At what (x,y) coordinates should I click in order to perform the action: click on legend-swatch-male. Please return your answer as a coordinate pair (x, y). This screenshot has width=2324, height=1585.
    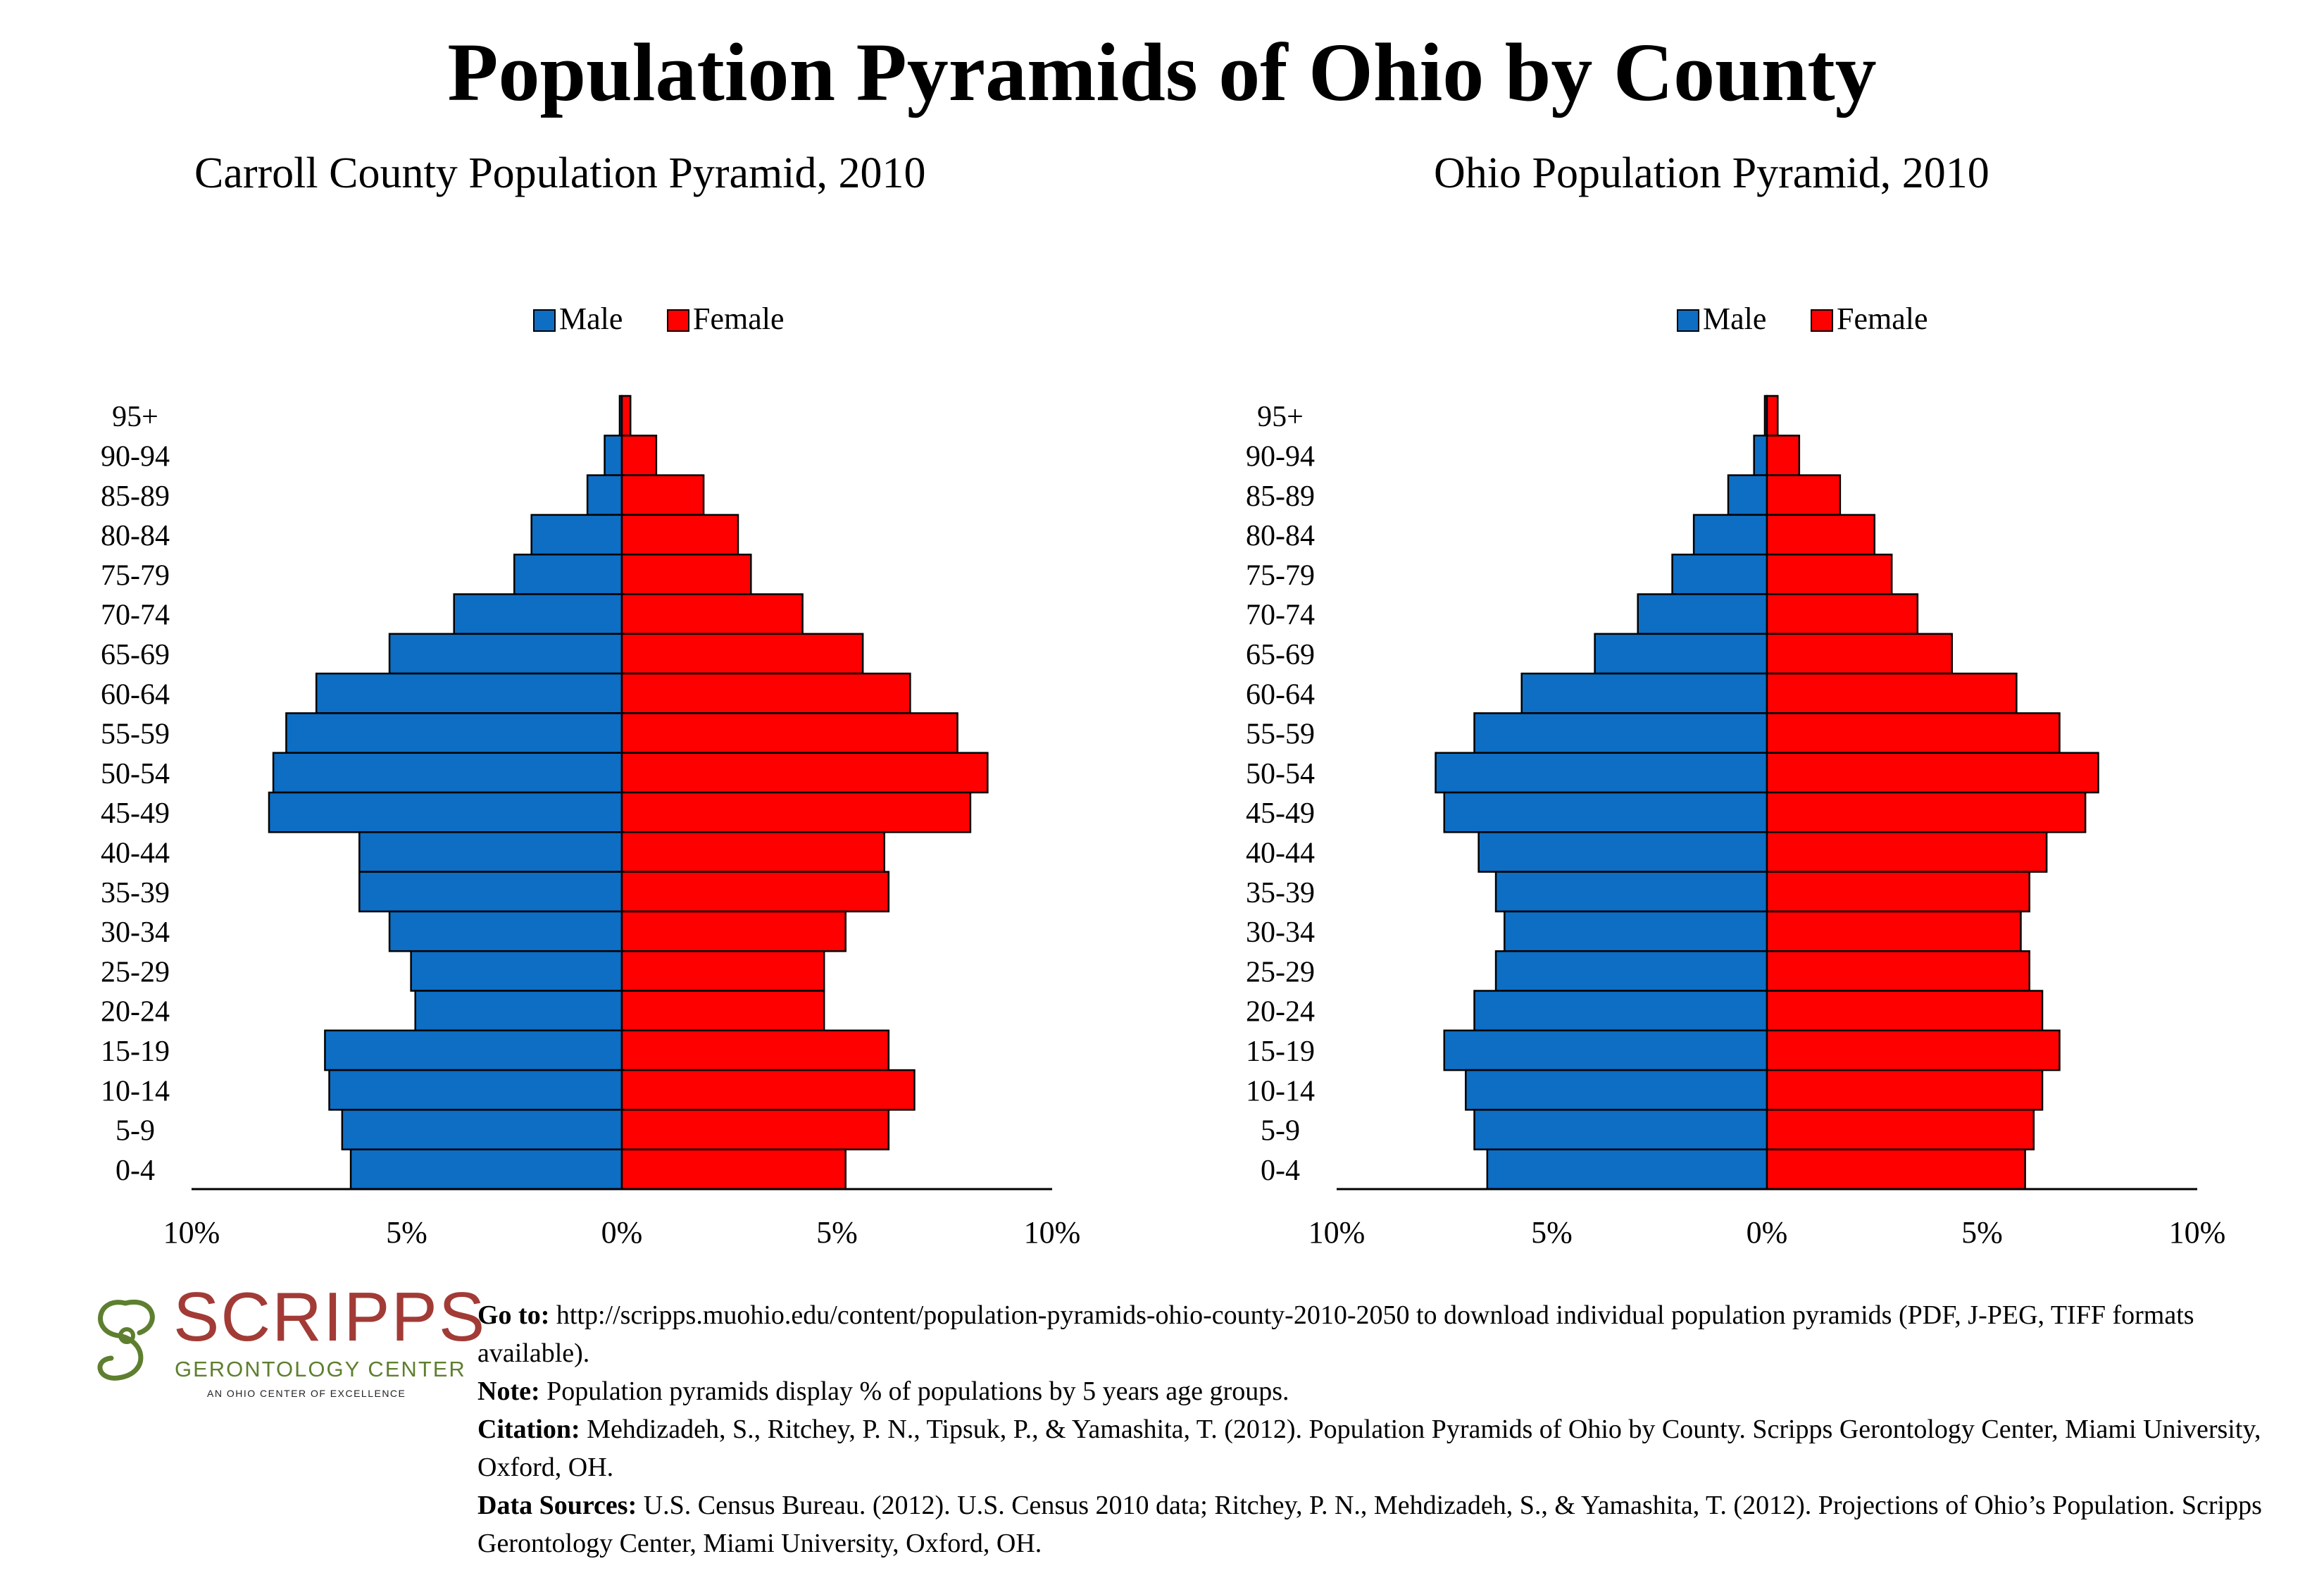
    Looking at the image, I should click on (1688, 320).